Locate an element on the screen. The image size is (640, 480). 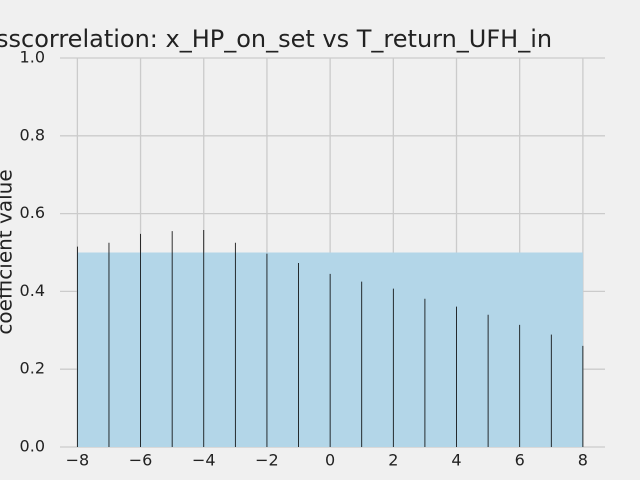
y-tick-label: 0.4 is located at coordinates (32, 290).